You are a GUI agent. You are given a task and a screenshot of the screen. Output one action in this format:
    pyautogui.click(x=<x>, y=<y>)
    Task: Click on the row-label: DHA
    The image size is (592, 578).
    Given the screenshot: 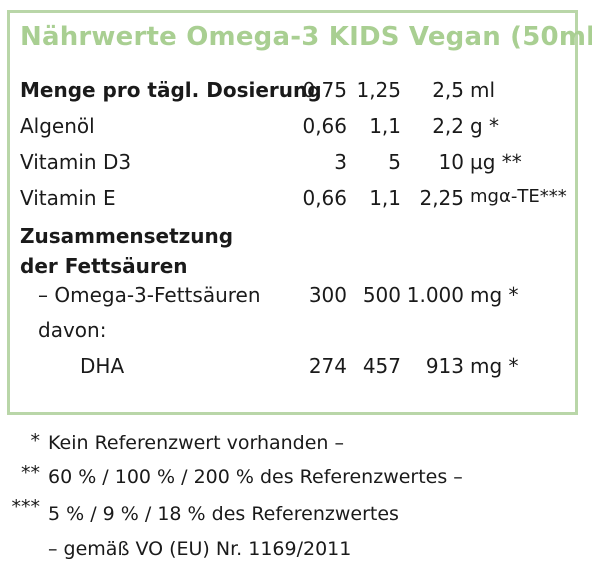 What is the action you would take?
    pyautogui.click(x=102, y=366)
    